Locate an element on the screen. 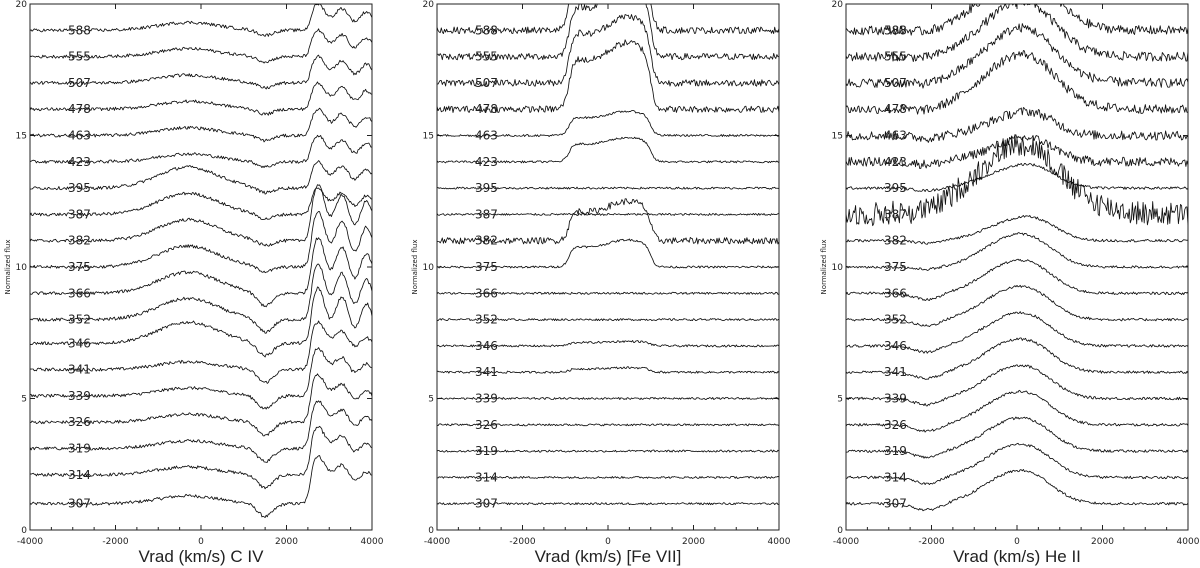 The width and height of the screenshot is (1200, 568). x-axis-label: Vrad (km/s) C IV is located at coordinates (202, 556).